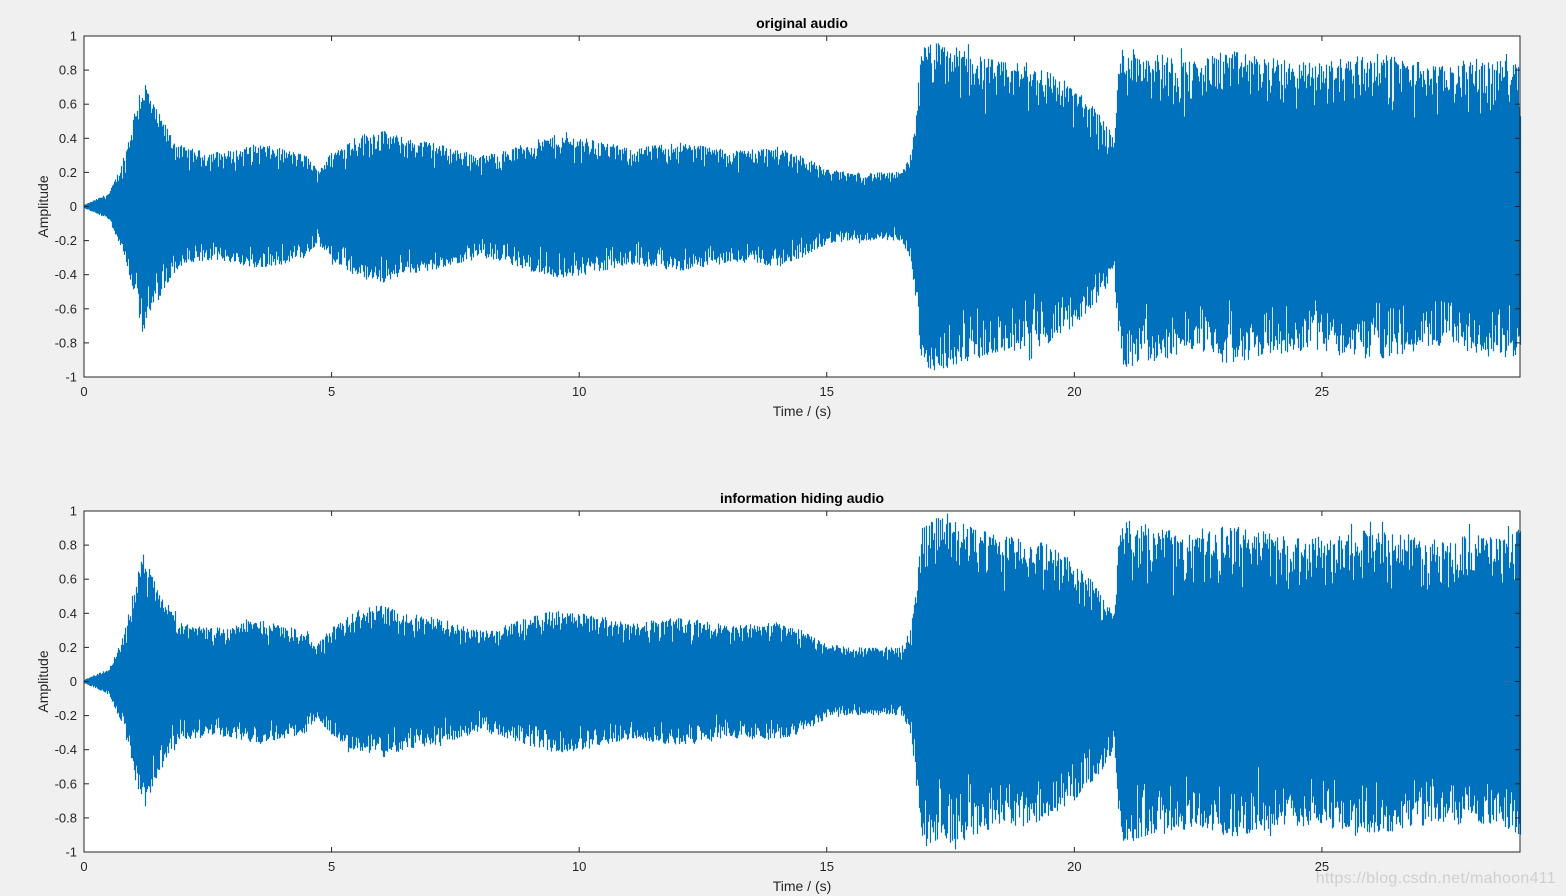  What do you see at coordinates (802, 498) in the screenshot?
I see `chart-title: information hiding audio` at bounding box center [802, 498].